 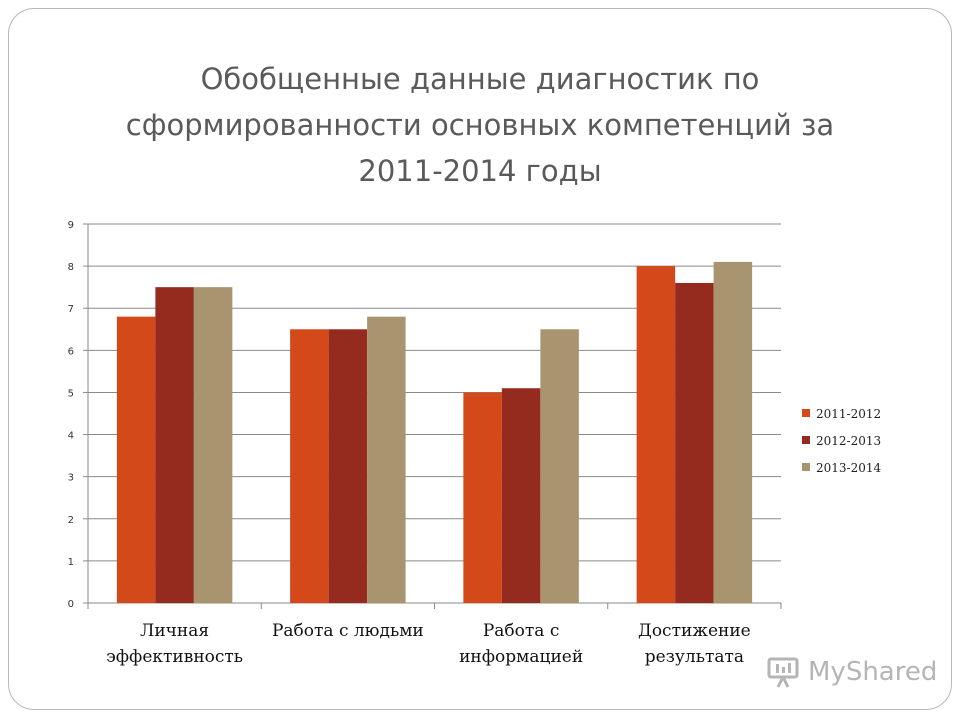 I want to click on x-category-label: Работа с, so click(x=521, y=631).